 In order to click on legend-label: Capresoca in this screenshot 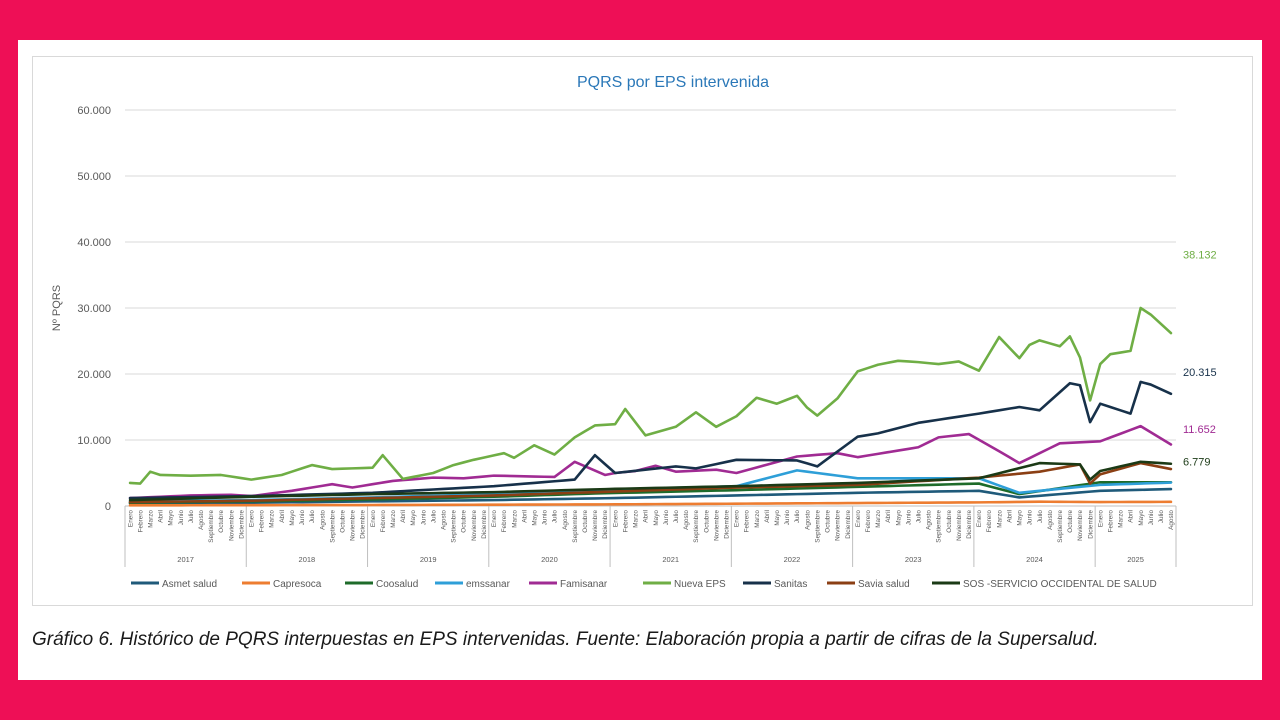, I will do `click(297, 584)`.